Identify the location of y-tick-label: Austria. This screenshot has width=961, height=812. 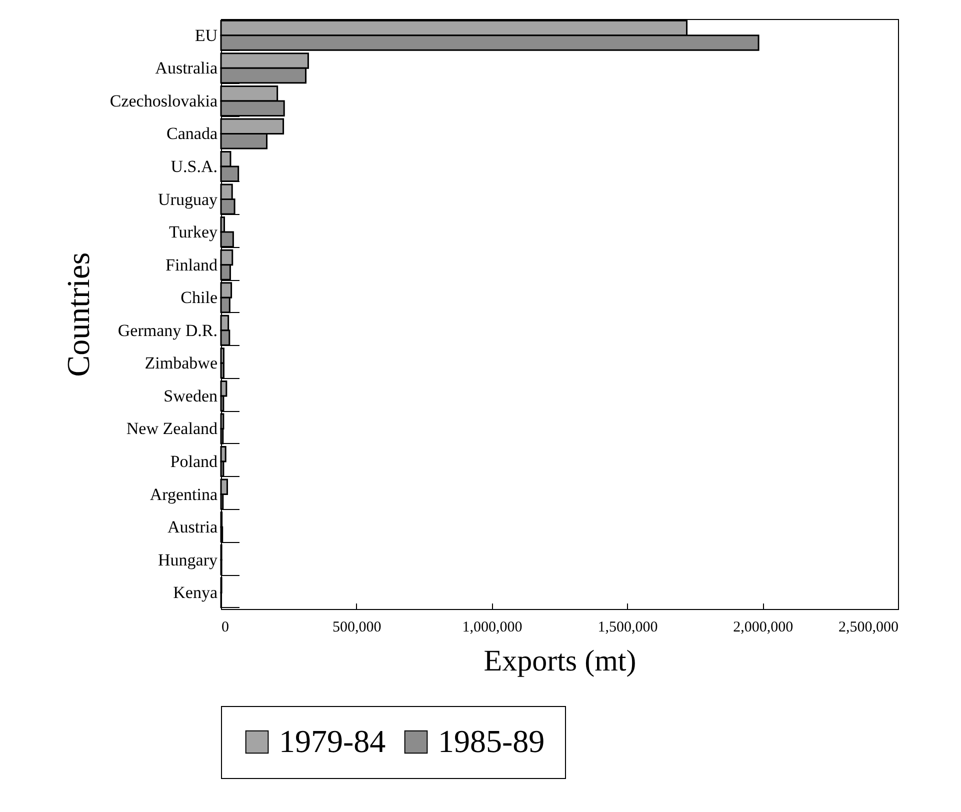
(192, 527).